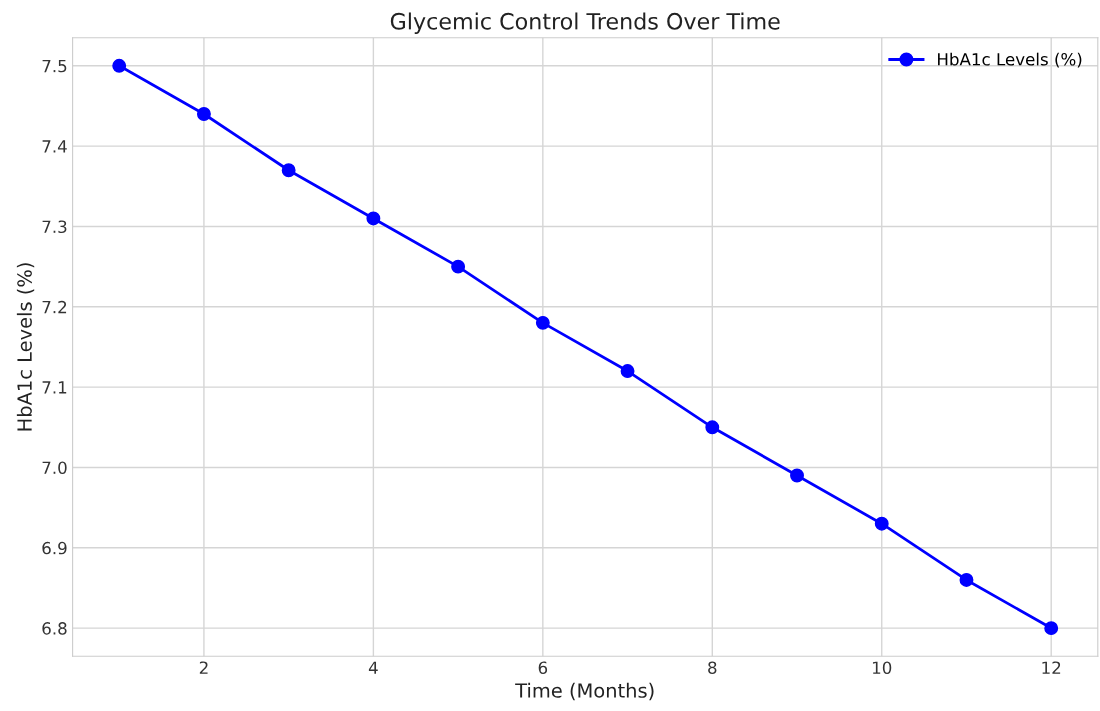  Describe the element at coordinates (54, 307) in the screenshot. I see `y-tick-label: 7.2` at that location.